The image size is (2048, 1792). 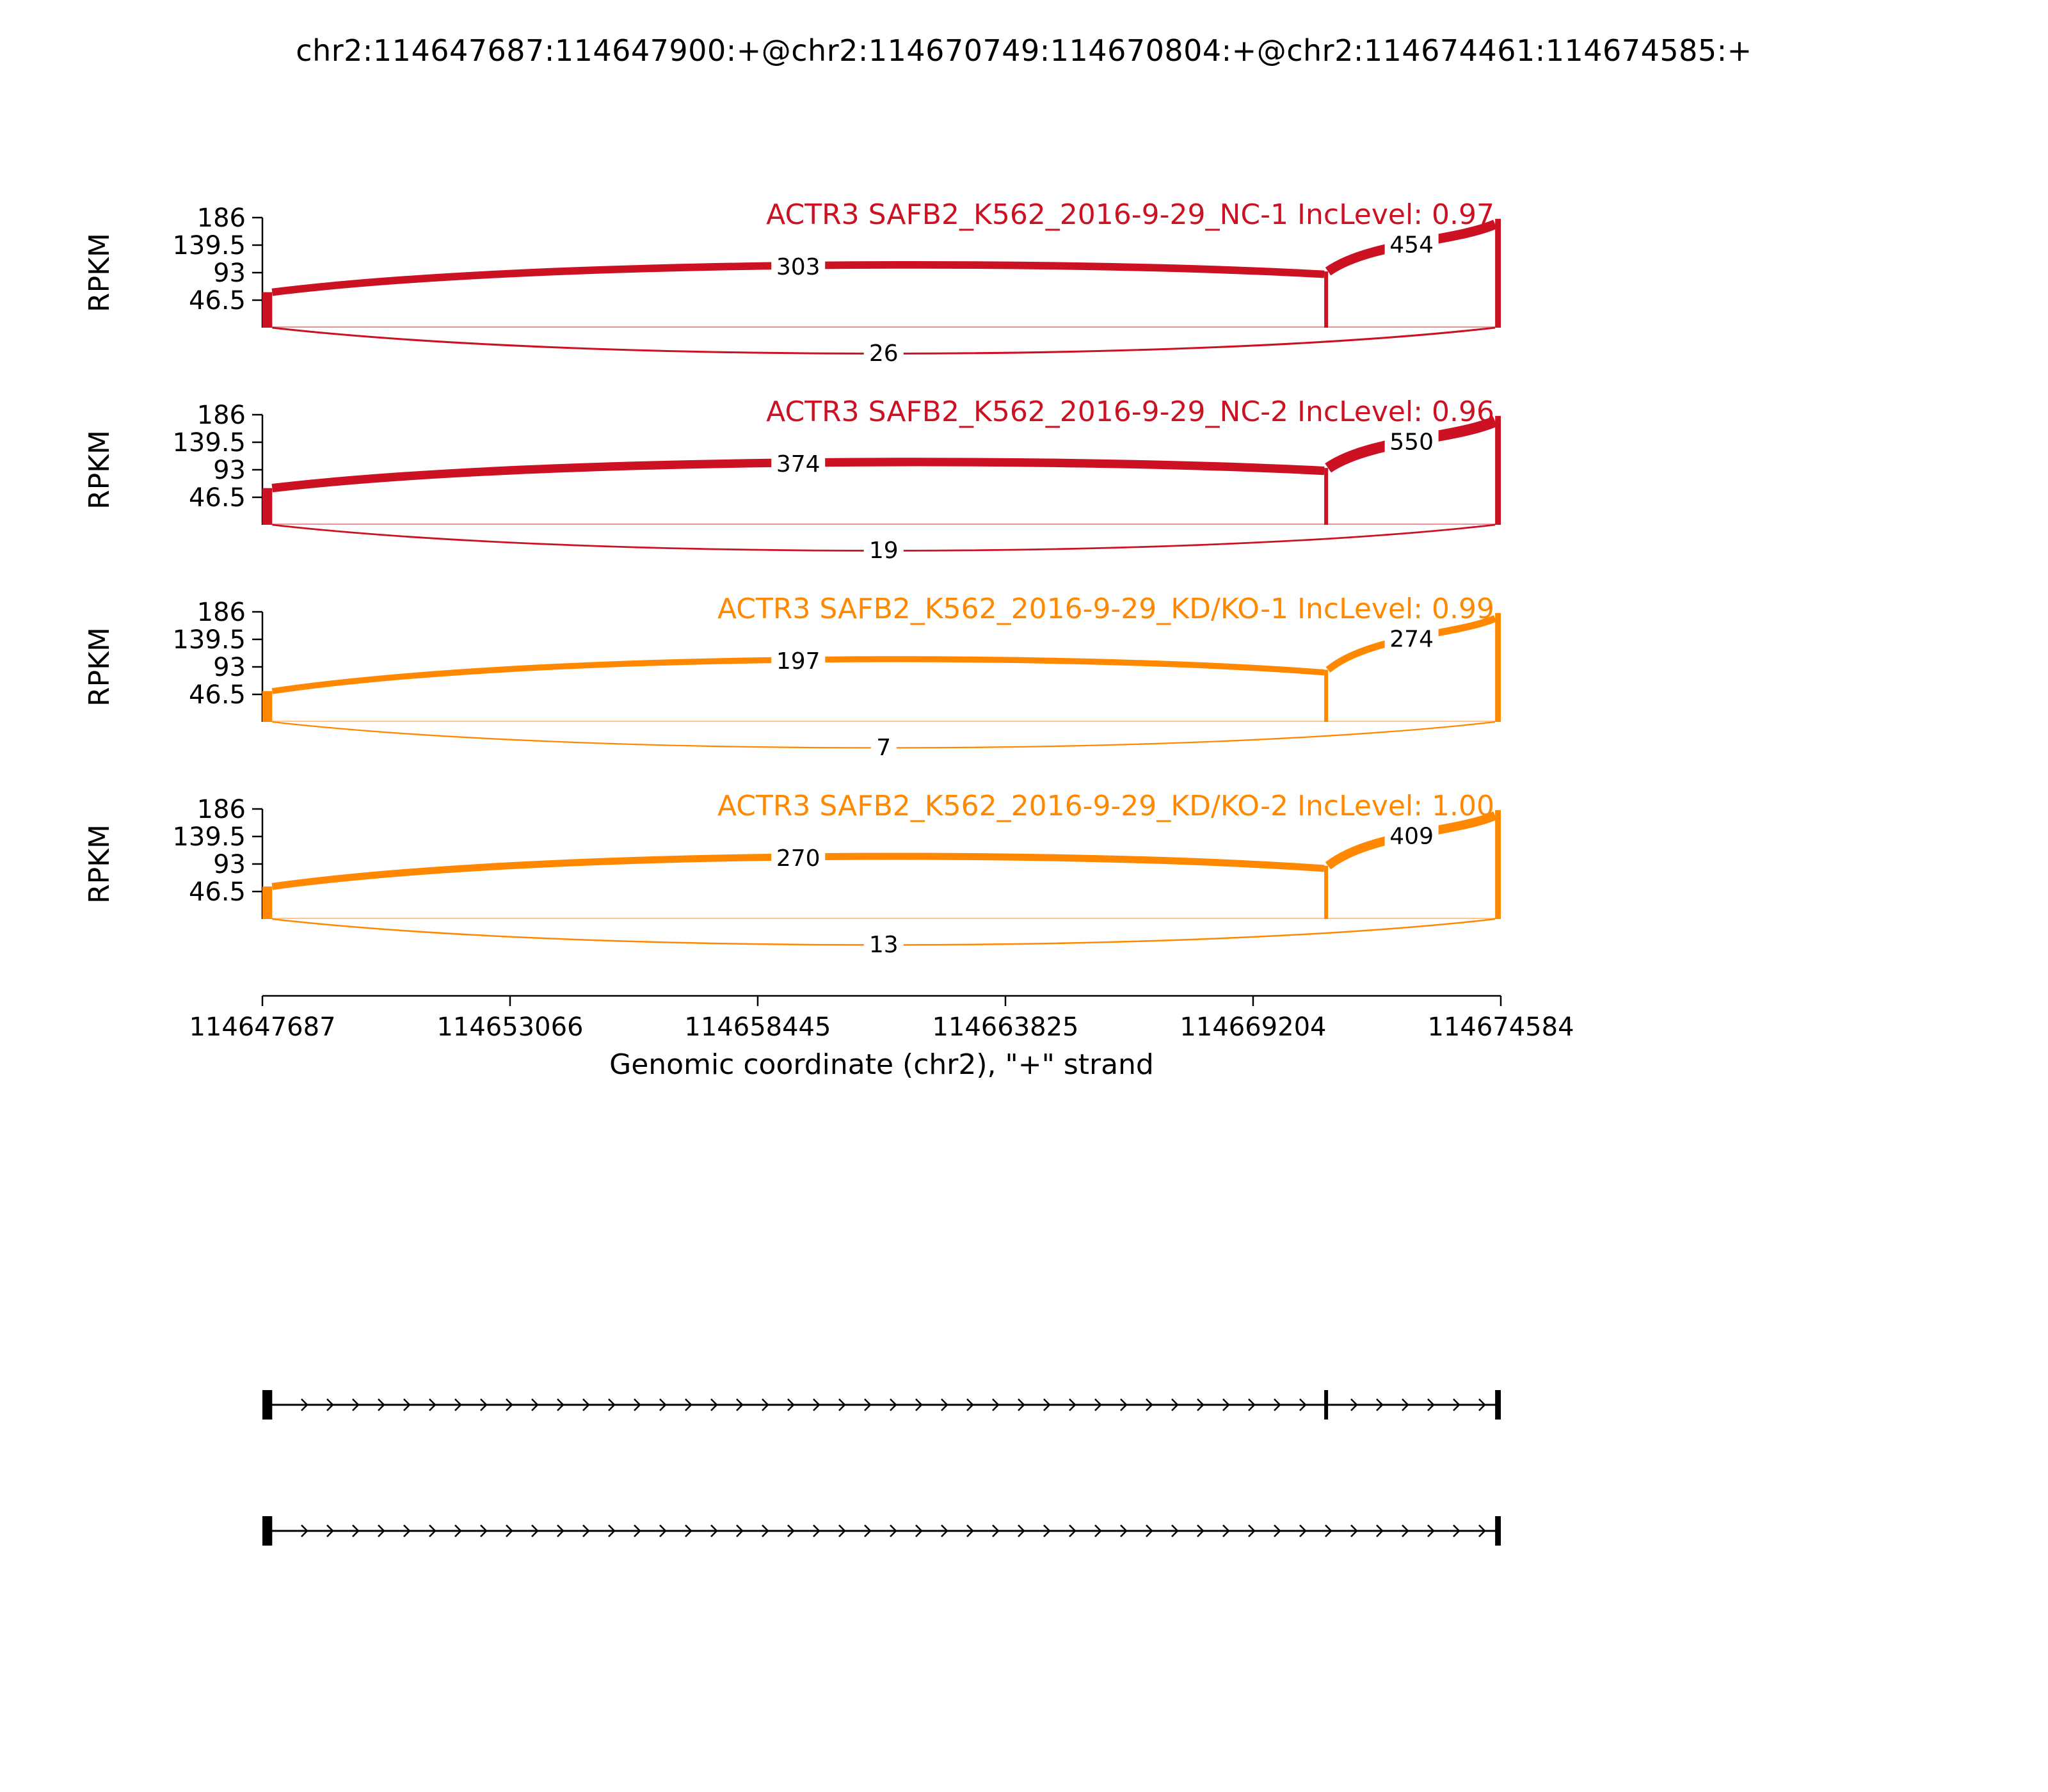 I want to click on x-tick-label: 114658445, so click(x=757, y=1027).